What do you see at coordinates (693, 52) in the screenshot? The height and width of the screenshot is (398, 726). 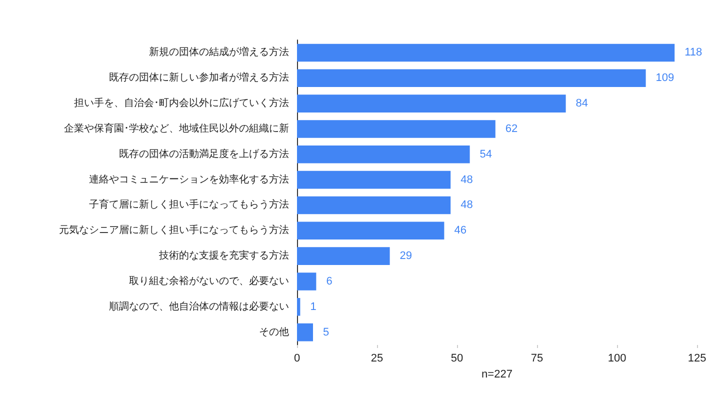 I see `data-label: 118` at bounding box center [693, 52].